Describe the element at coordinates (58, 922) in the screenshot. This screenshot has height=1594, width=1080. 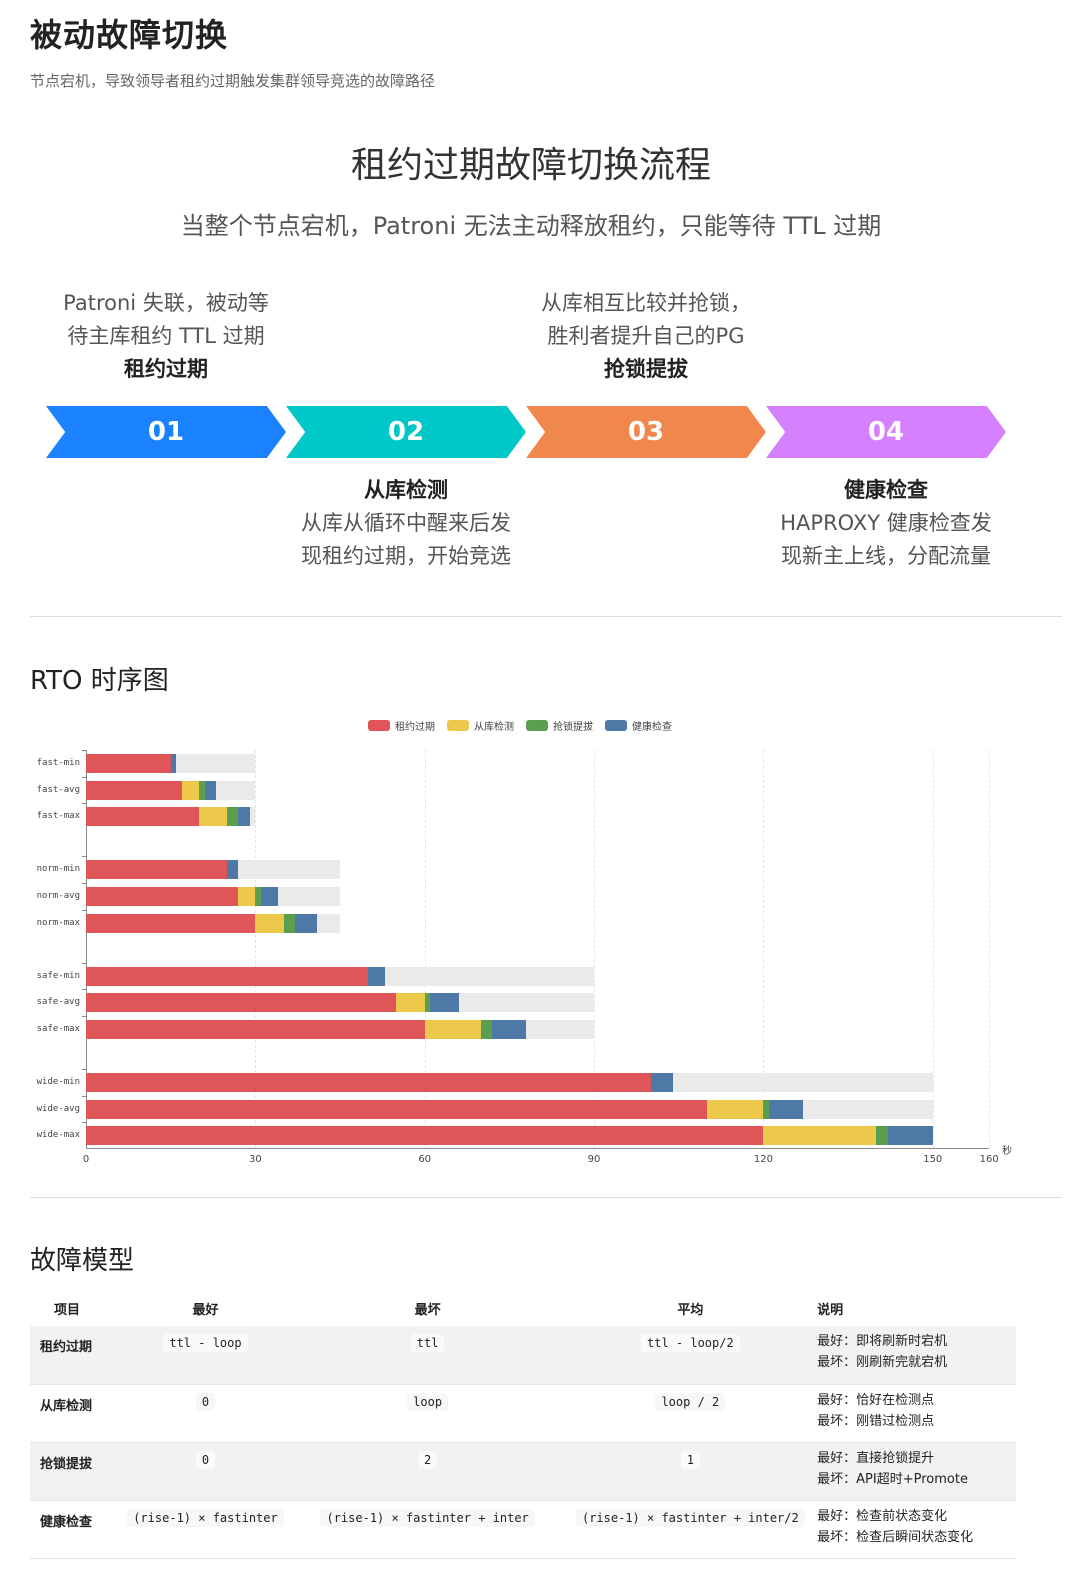
I see `y-category-label: norm-max` at that location.